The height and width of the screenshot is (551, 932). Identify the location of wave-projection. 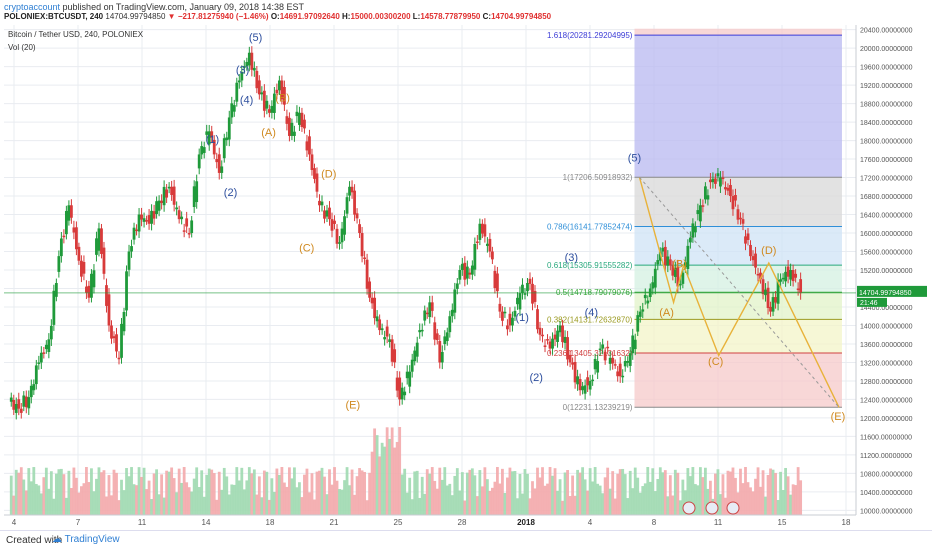
(739, 292).